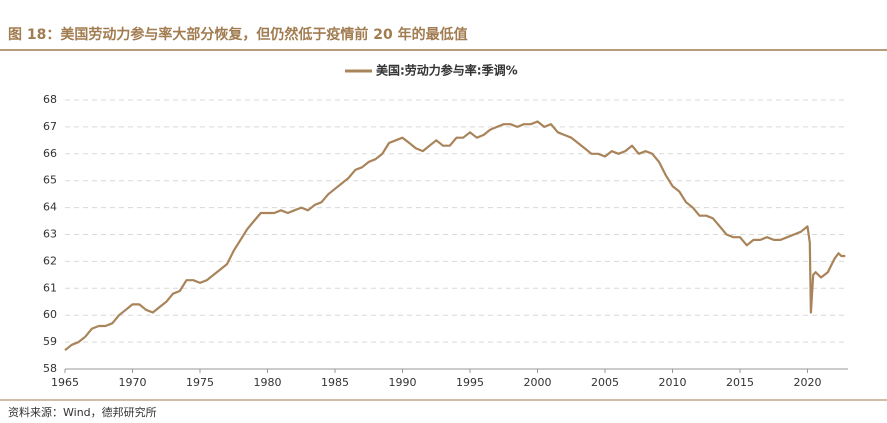  Describe the element at coordinates (50, 99) in the screenshot. I see `y-tick-label: 68` at that location.